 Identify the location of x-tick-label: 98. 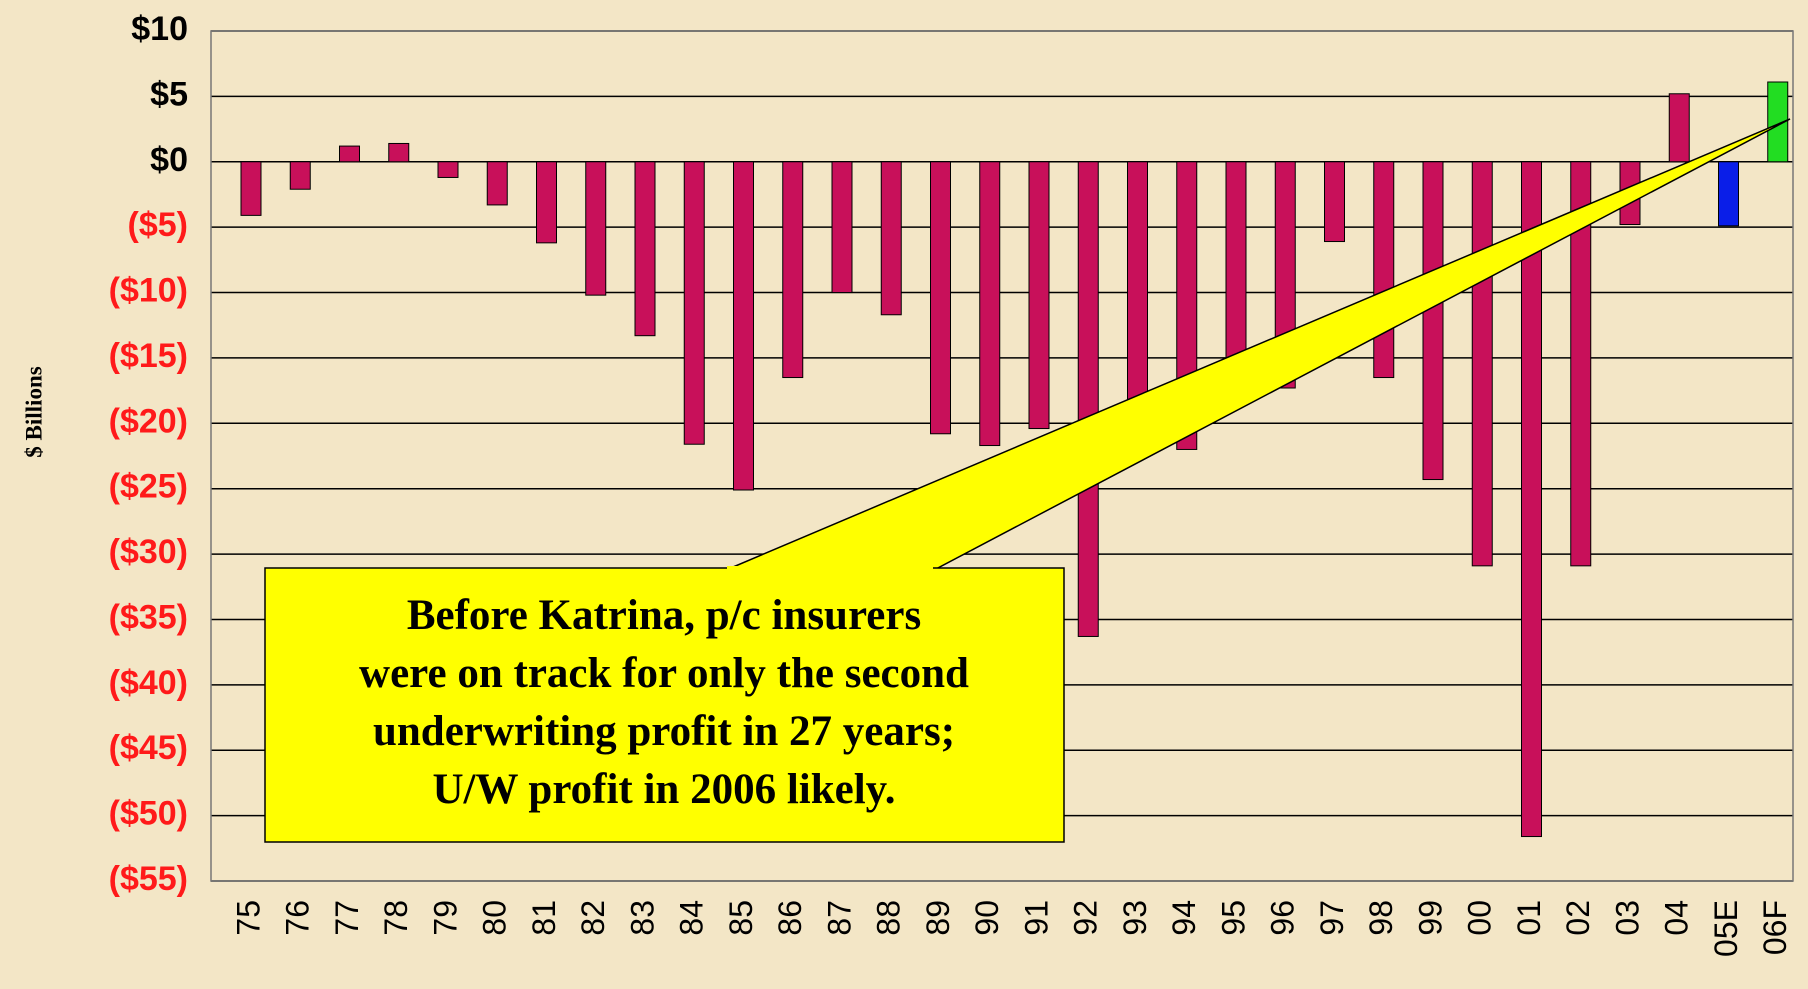
(1381, 918).